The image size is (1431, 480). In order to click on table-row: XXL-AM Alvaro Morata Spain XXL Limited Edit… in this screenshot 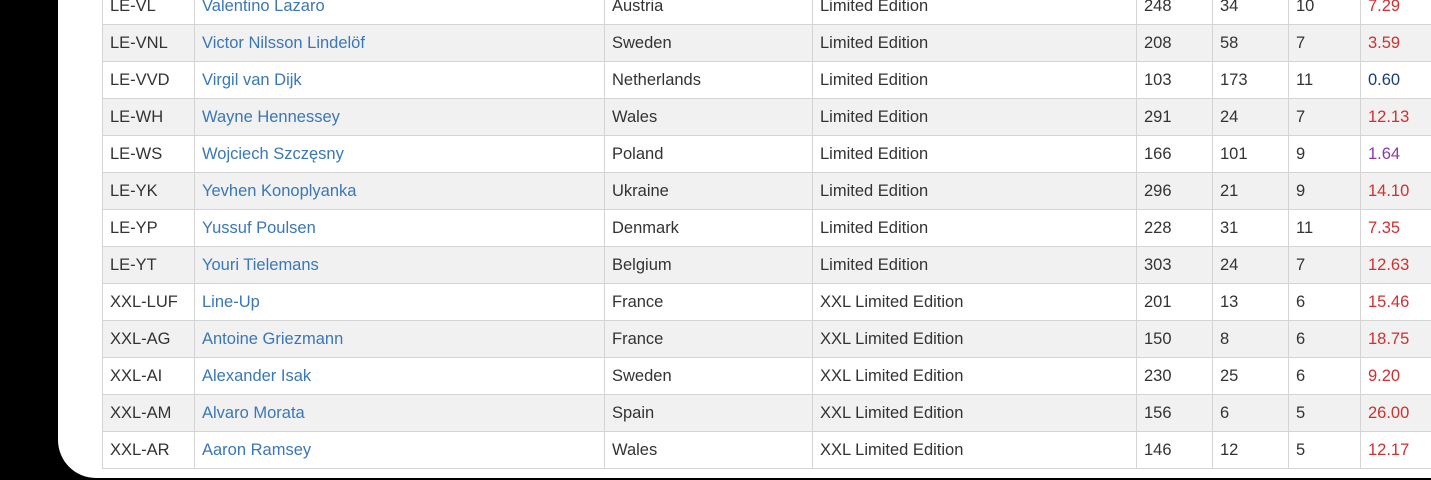, I will do `click(766, 413)`.